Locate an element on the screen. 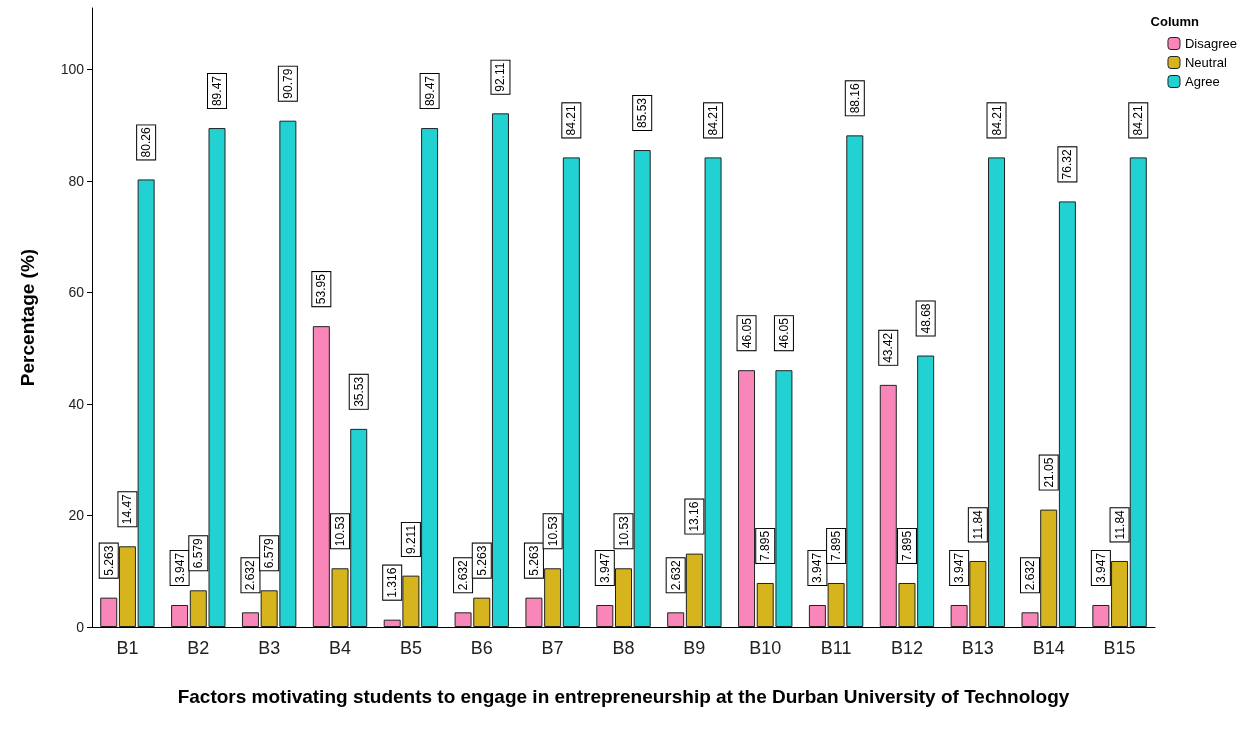  x-tick-label: B4 is located at coordinates (340, 648).